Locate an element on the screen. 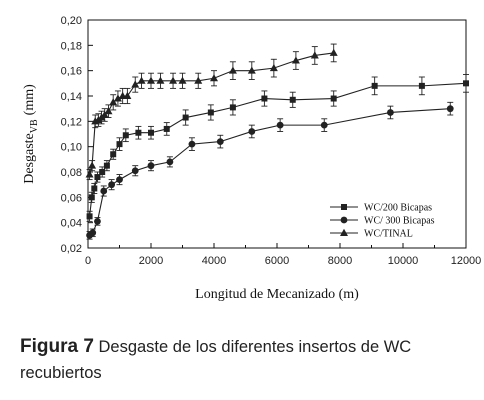 The image size is (484, 400). y-tick-label: 0,20 is located at coordinates (71, 21).